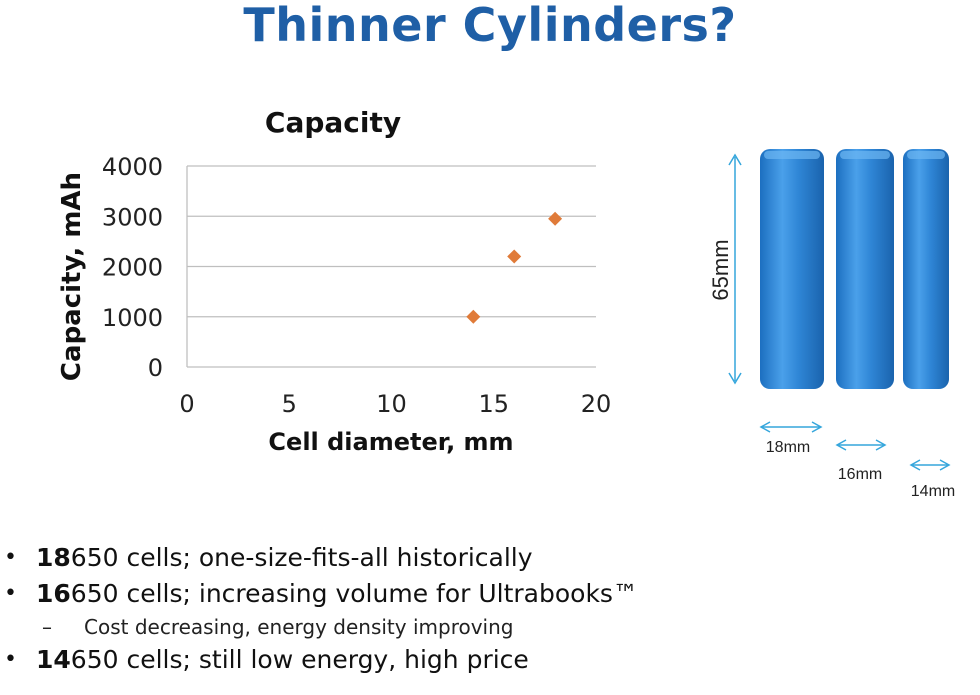  I want to click on height-arrow, so click(735, 269).